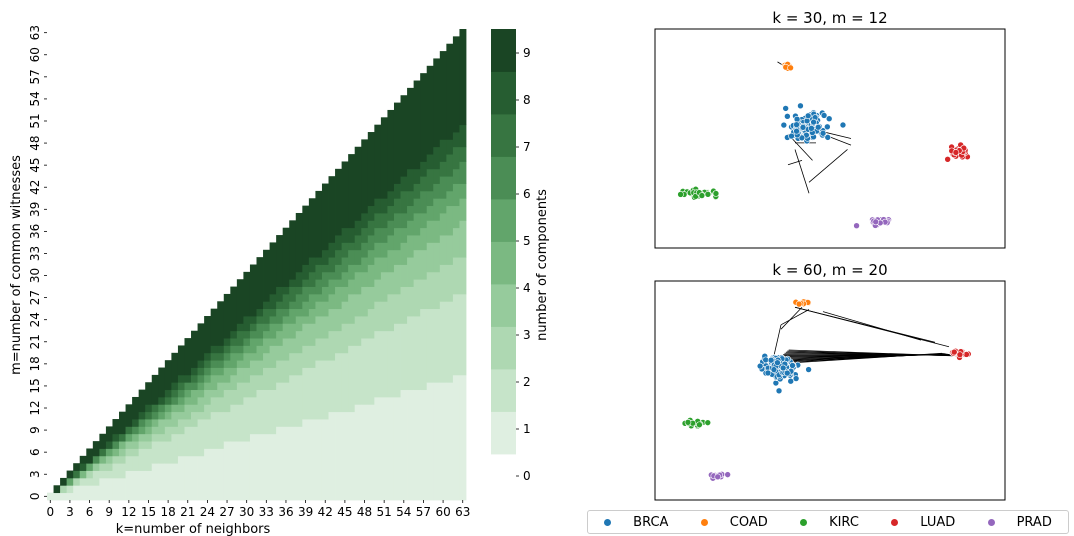 This screenshot has width=1074, height=536. I want to click on heatmap-x-tick-label: 27, so click(226, 512).